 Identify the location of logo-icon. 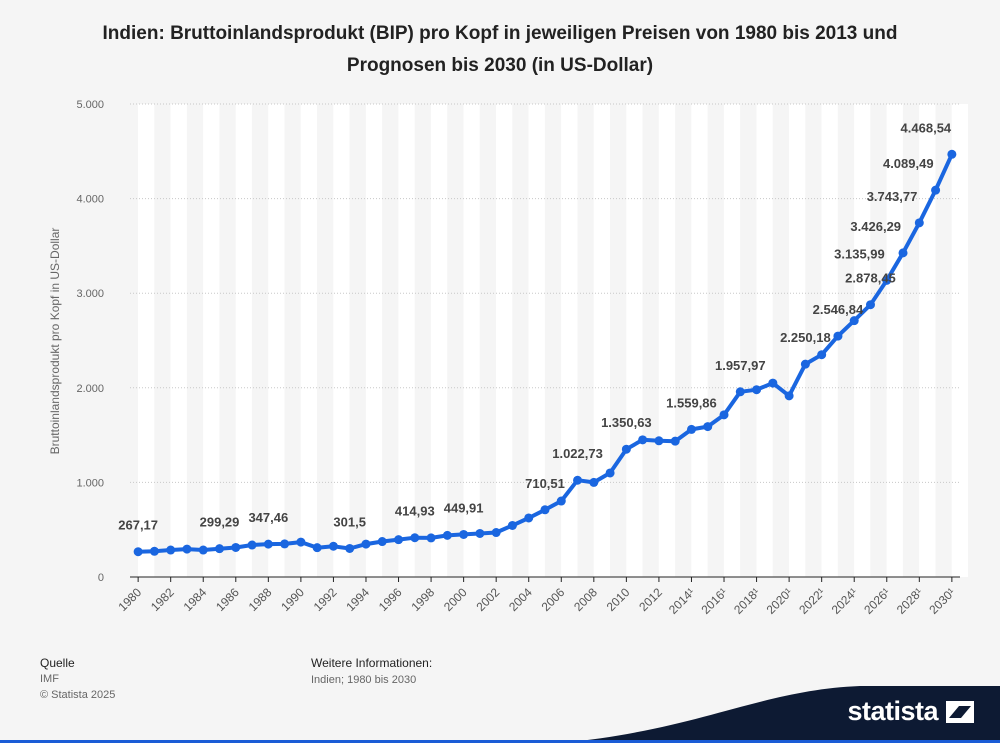
(960, 711).